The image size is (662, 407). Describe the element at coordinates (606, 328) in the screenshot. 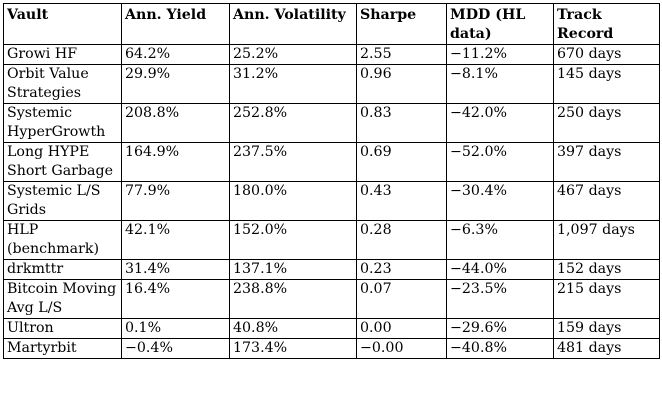

I see `cell-track-record: 159 days` at that location.